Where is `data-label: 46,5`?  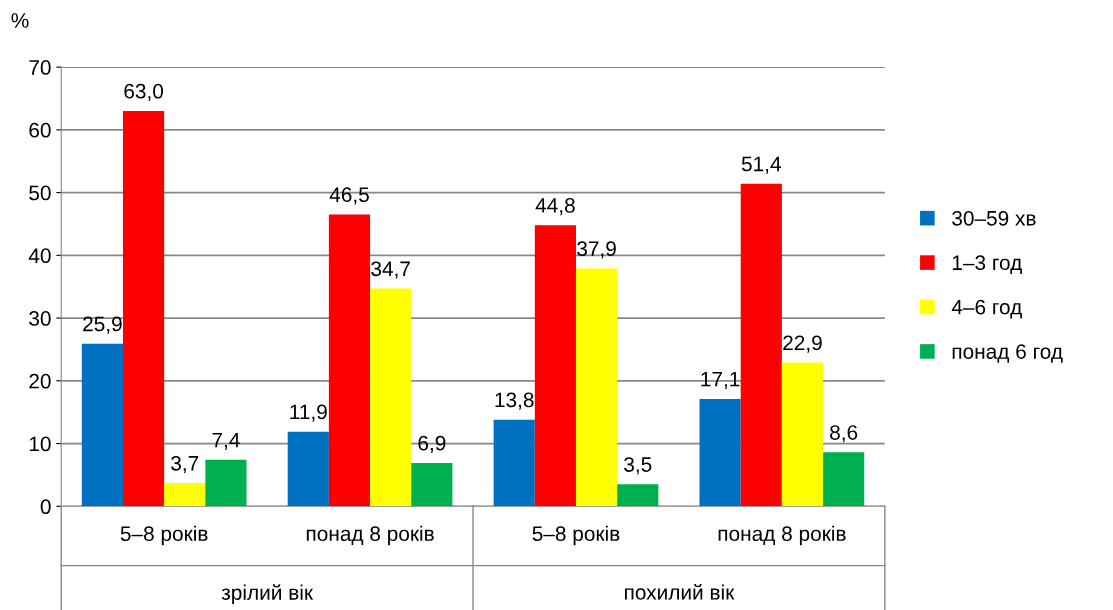 data-label: 46,5 is located at coordinates (349, 196).